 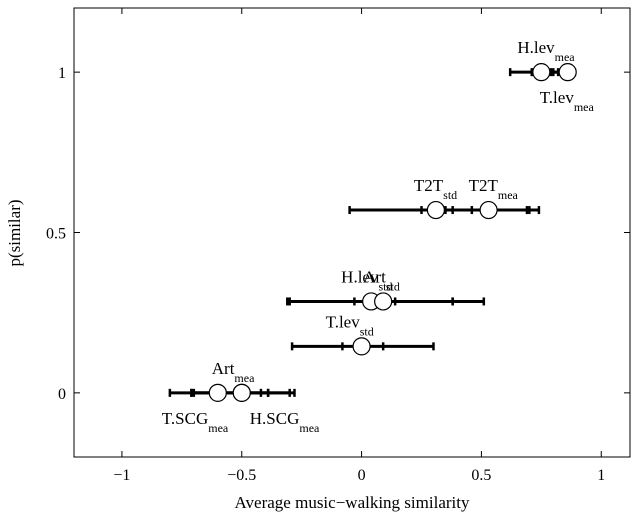 I want to click on x-tick-label: −0.5, so click(x=241, y=475).